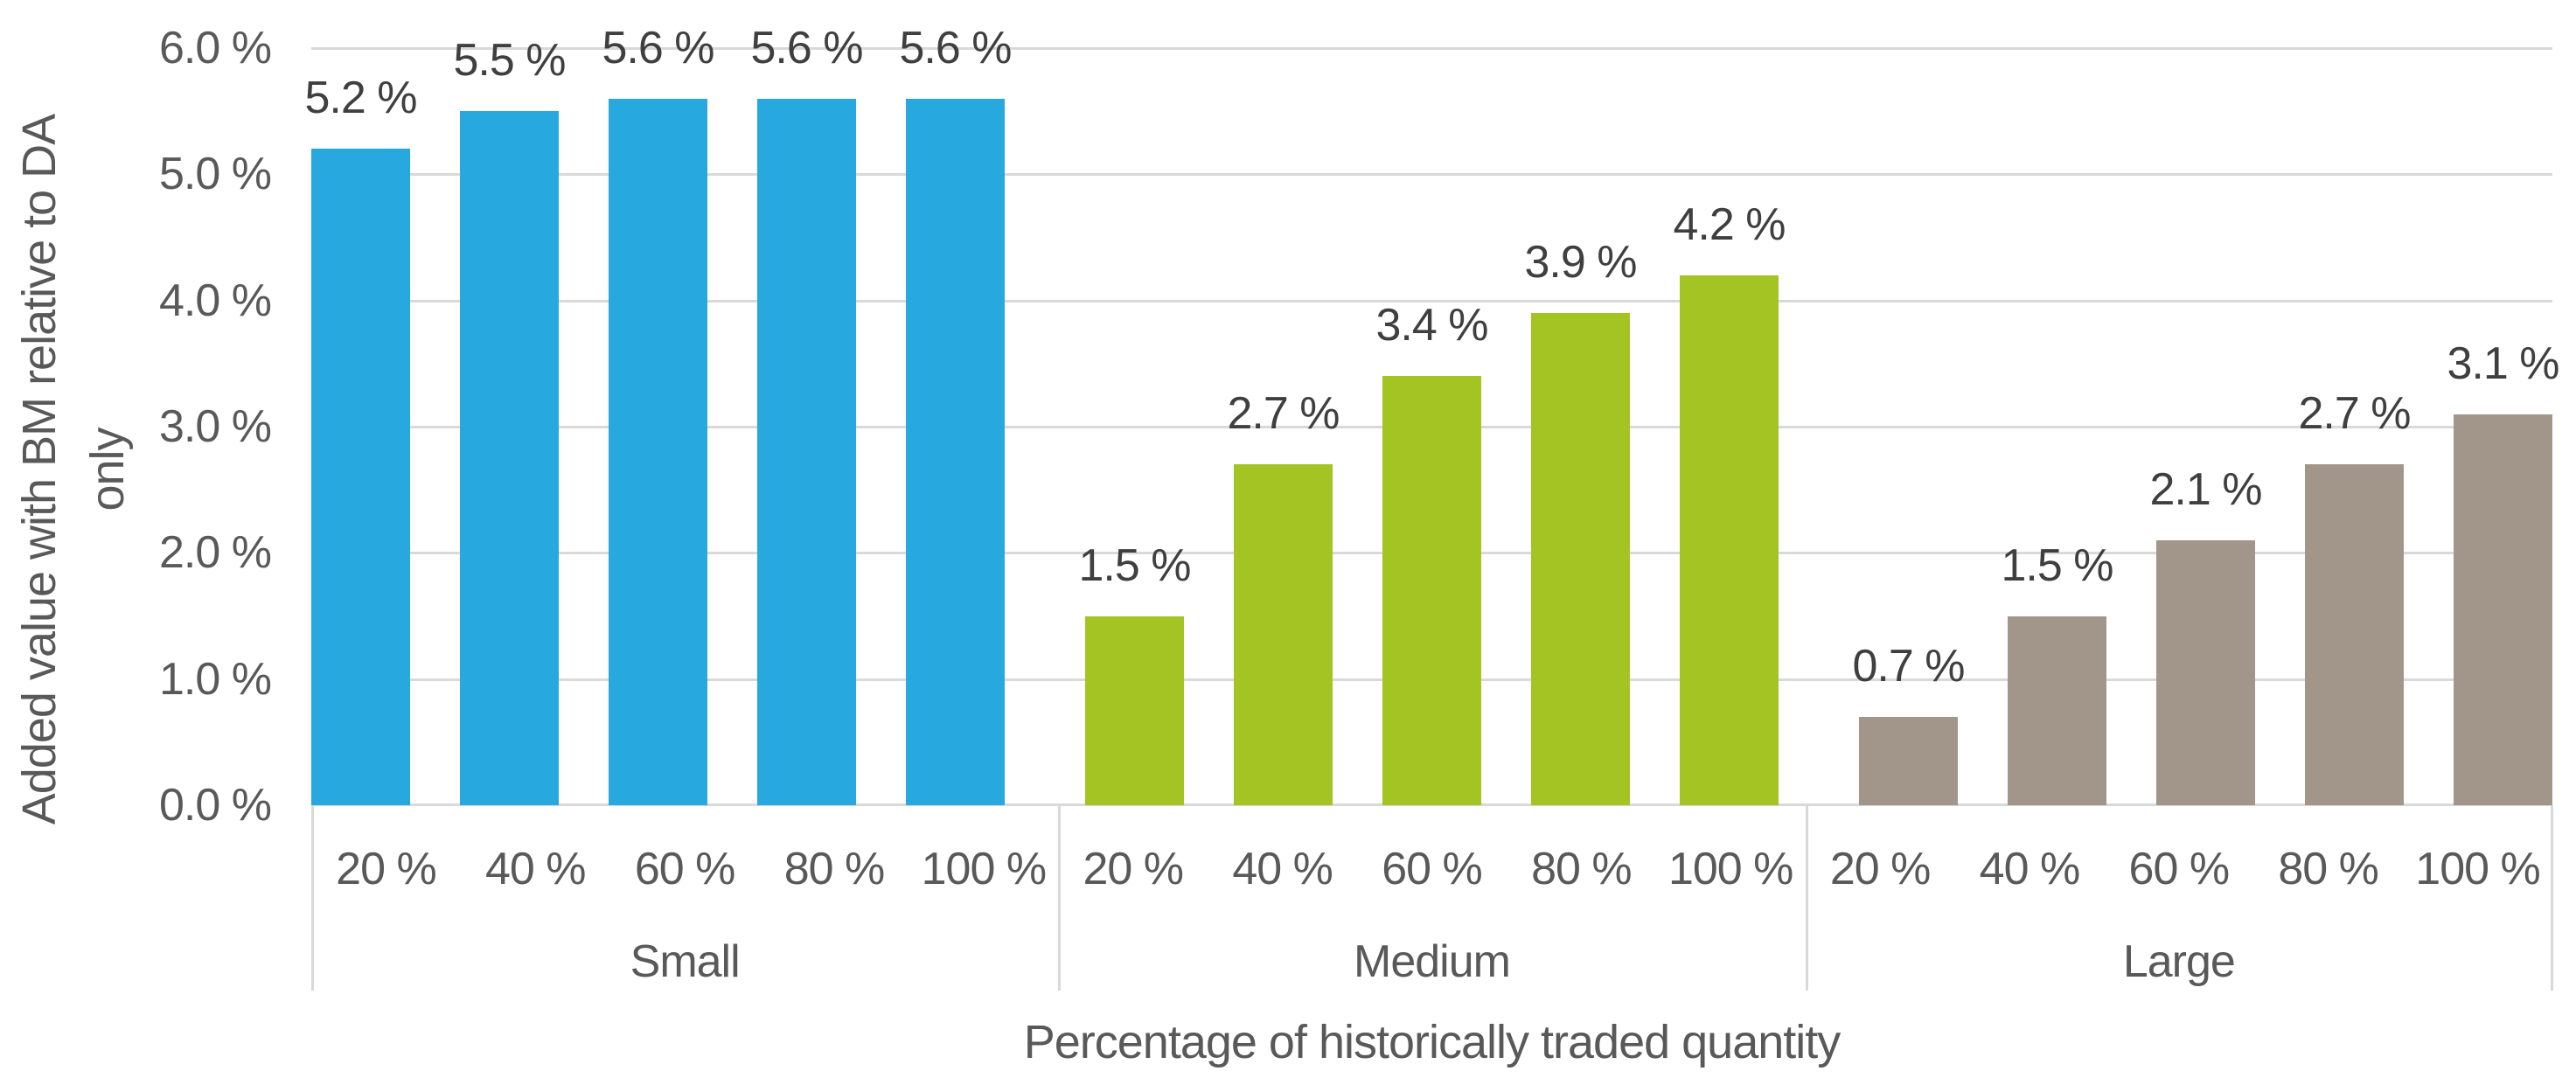 This screenshot has height=1085, width=2576. I want to click on y-axis-title: Added value with BM relative to DA only, so click(73, 469).